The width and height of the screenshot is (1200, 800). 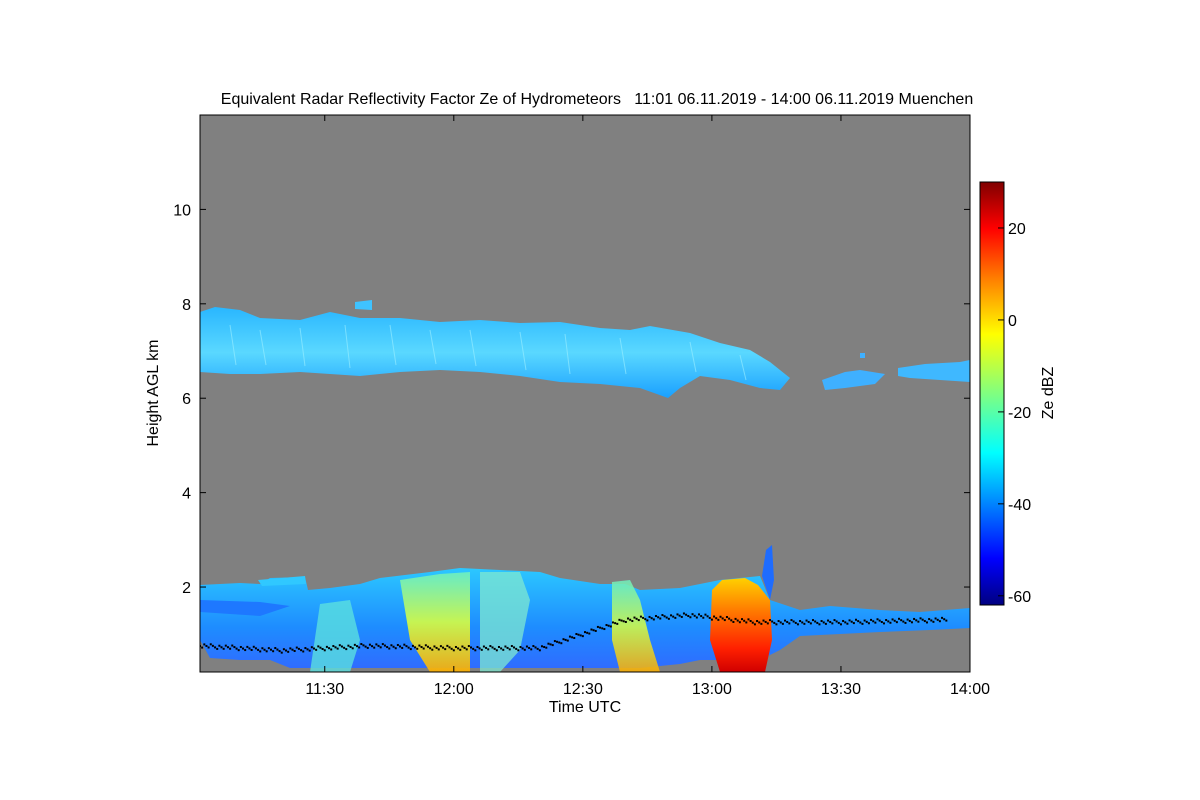 What do you see at coordinates (1019, 597) in the screenshot?
I see `colorbar-tick-label: -60` at bounding box center [1019, 597].